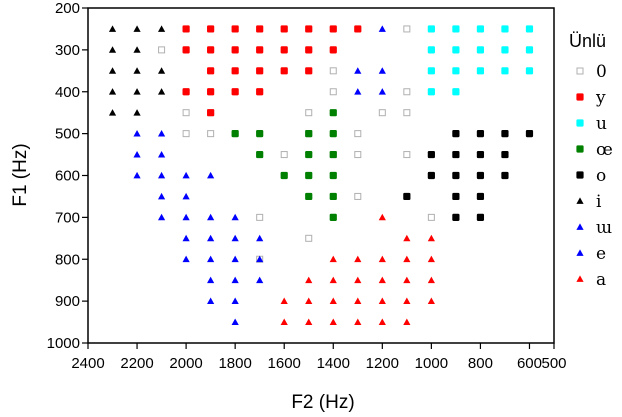  I want to click on y-tick-label: 1000, so click(63, 343).